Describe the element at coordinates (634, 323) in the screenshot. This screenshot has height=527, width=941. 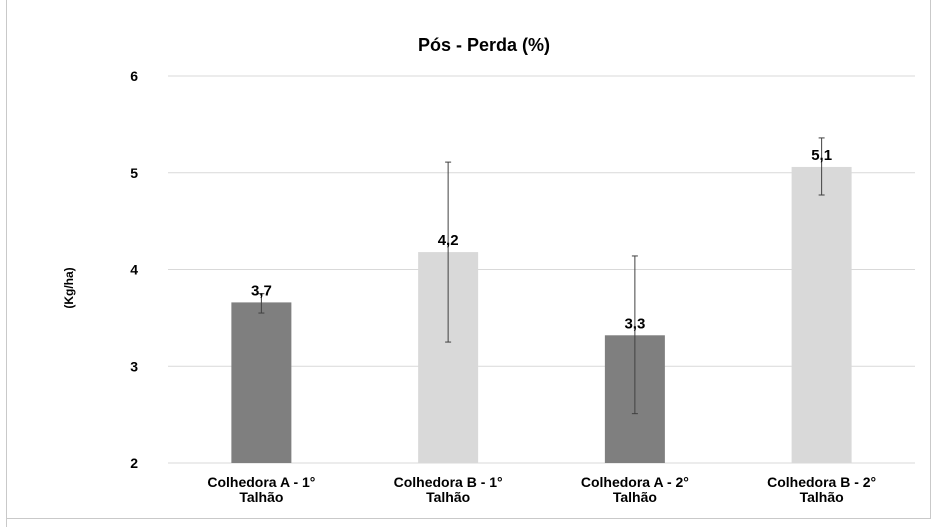
I see `data-label: 3,3` at that location.